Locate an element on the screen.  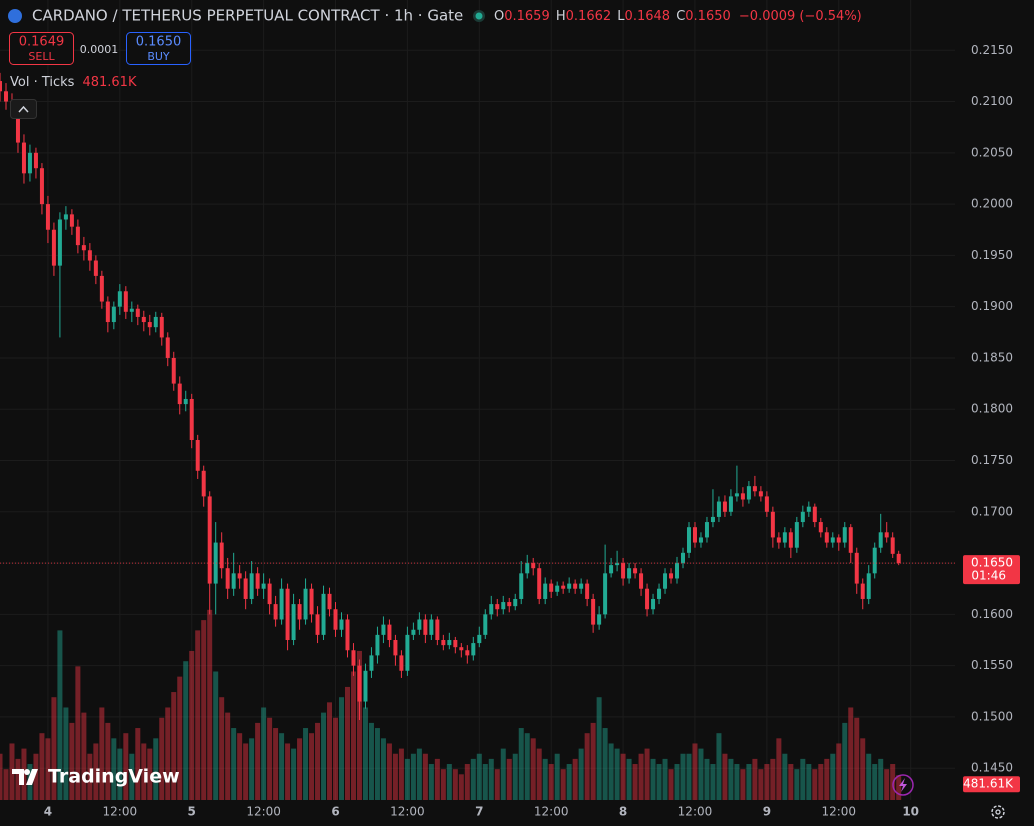
alert-ring is located at coordinates (903, 785).